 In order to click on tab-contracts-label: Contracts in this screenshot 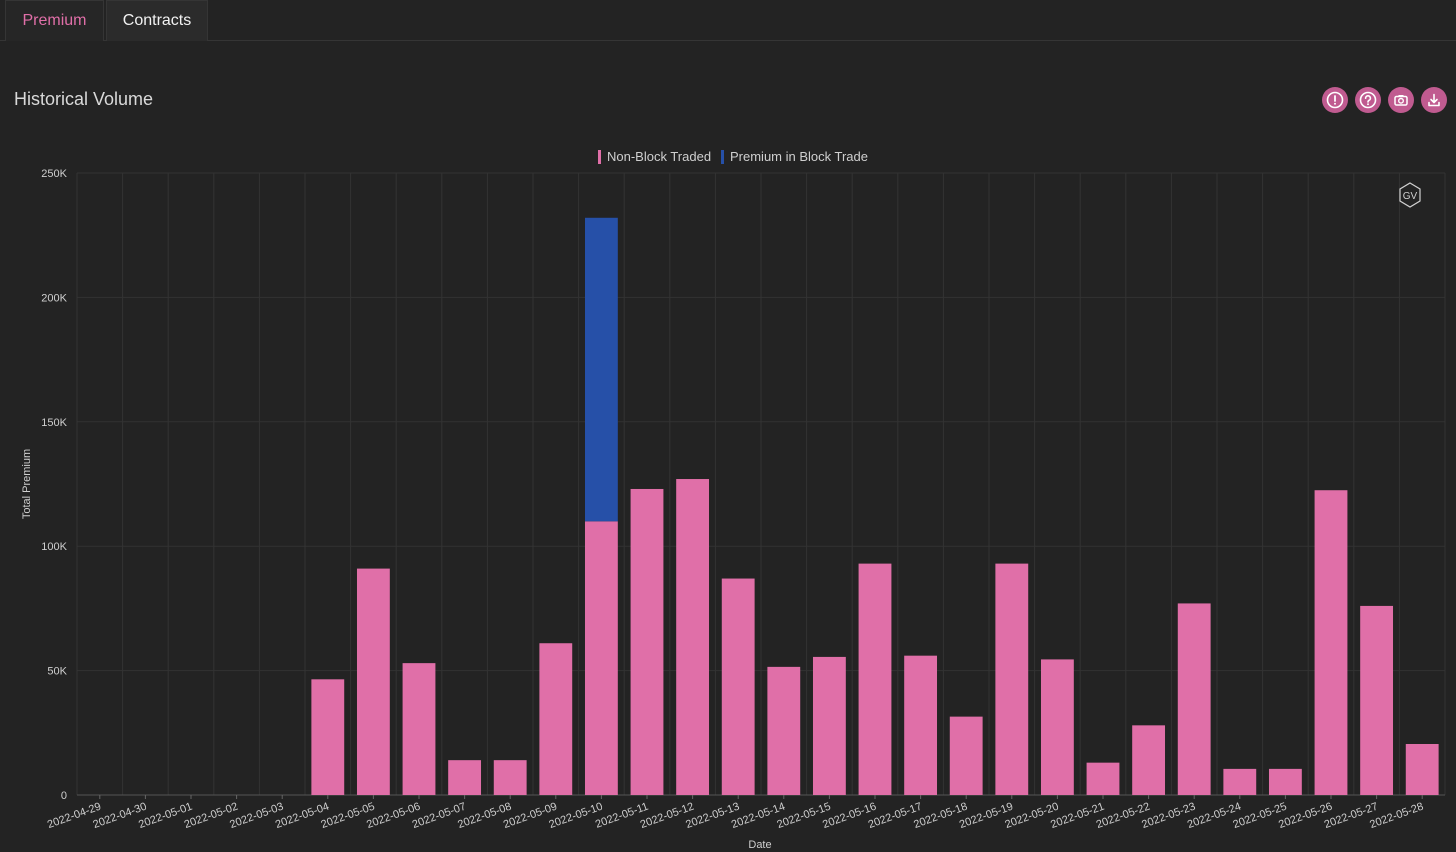, I will do `click(157, 20)`.